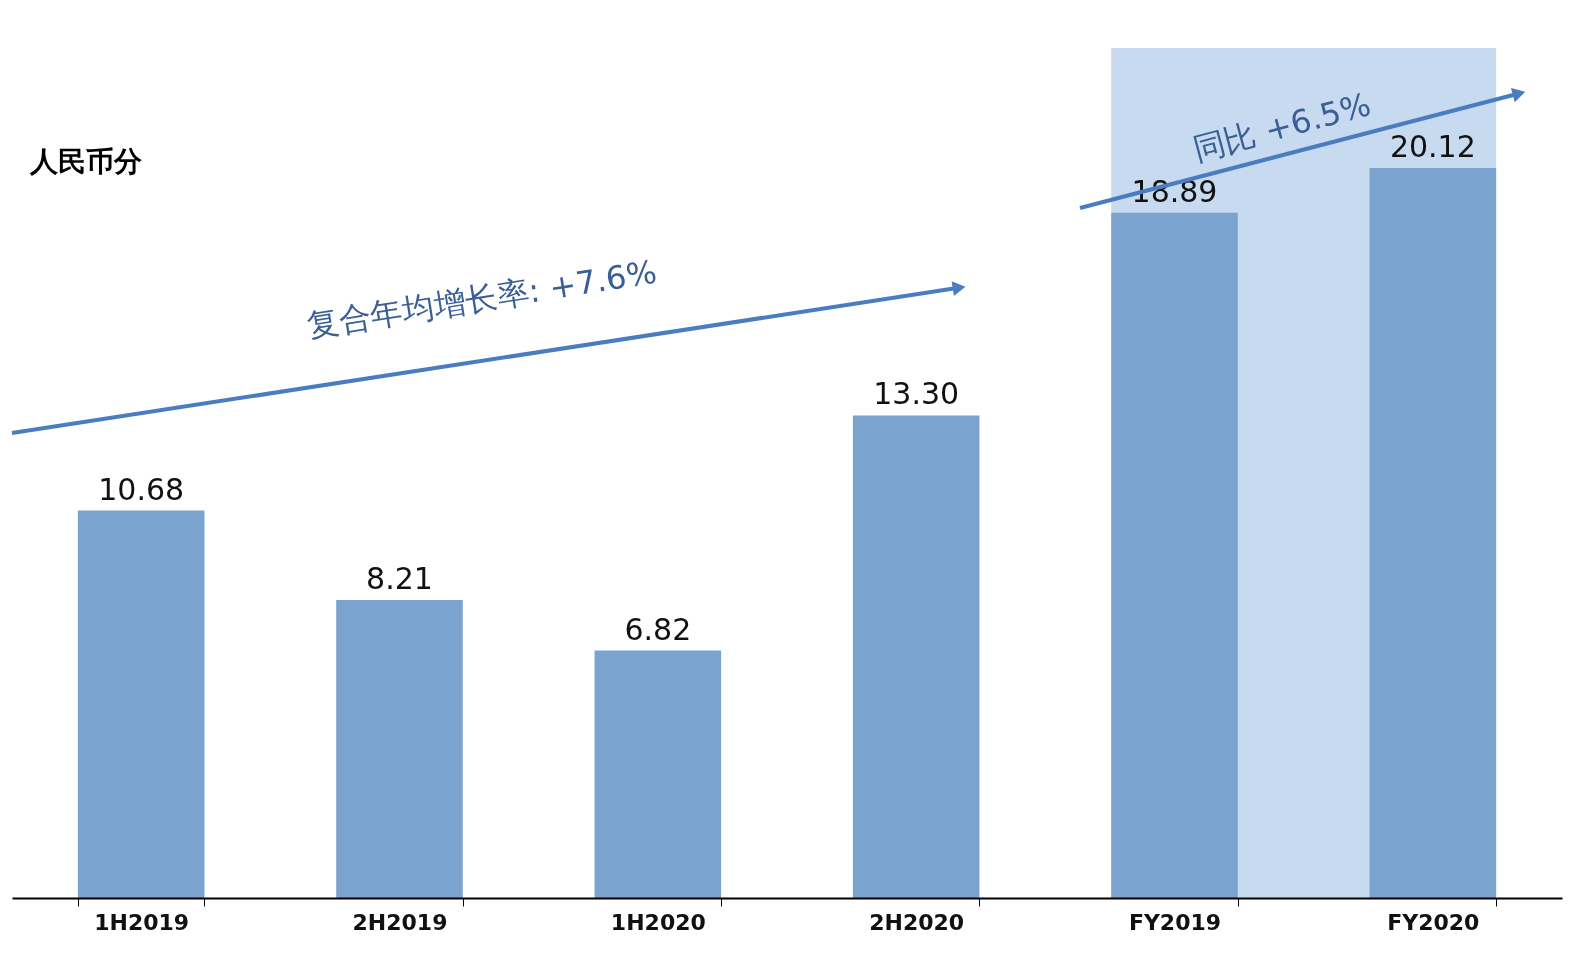 The image size is (1585, 967). What do you see at coordinates (399, 579) in the screenshot?
I see `data-label: 8.21` at bounding box center [399, 579].